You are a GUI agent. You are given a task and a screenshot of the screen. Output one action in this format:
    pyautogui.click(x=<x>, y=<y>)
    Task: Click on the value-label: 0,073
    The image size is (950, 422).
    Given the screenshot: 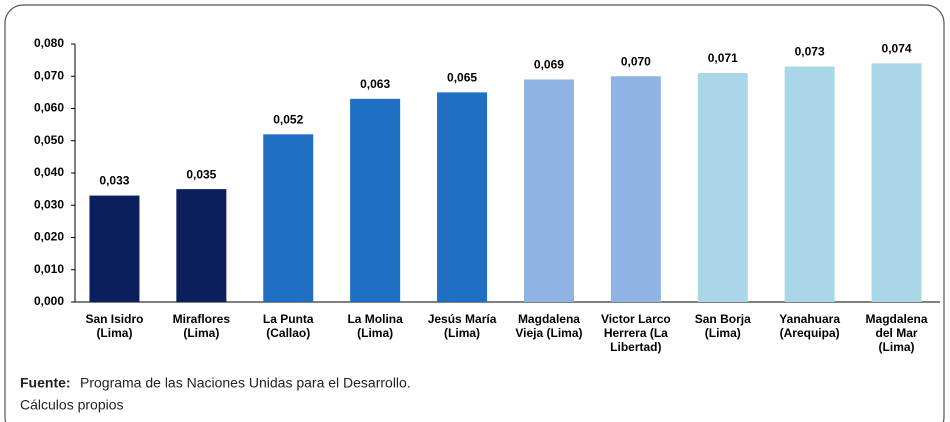 What is the action you would take?
    pyautogui.click(x=810, y=52)
    